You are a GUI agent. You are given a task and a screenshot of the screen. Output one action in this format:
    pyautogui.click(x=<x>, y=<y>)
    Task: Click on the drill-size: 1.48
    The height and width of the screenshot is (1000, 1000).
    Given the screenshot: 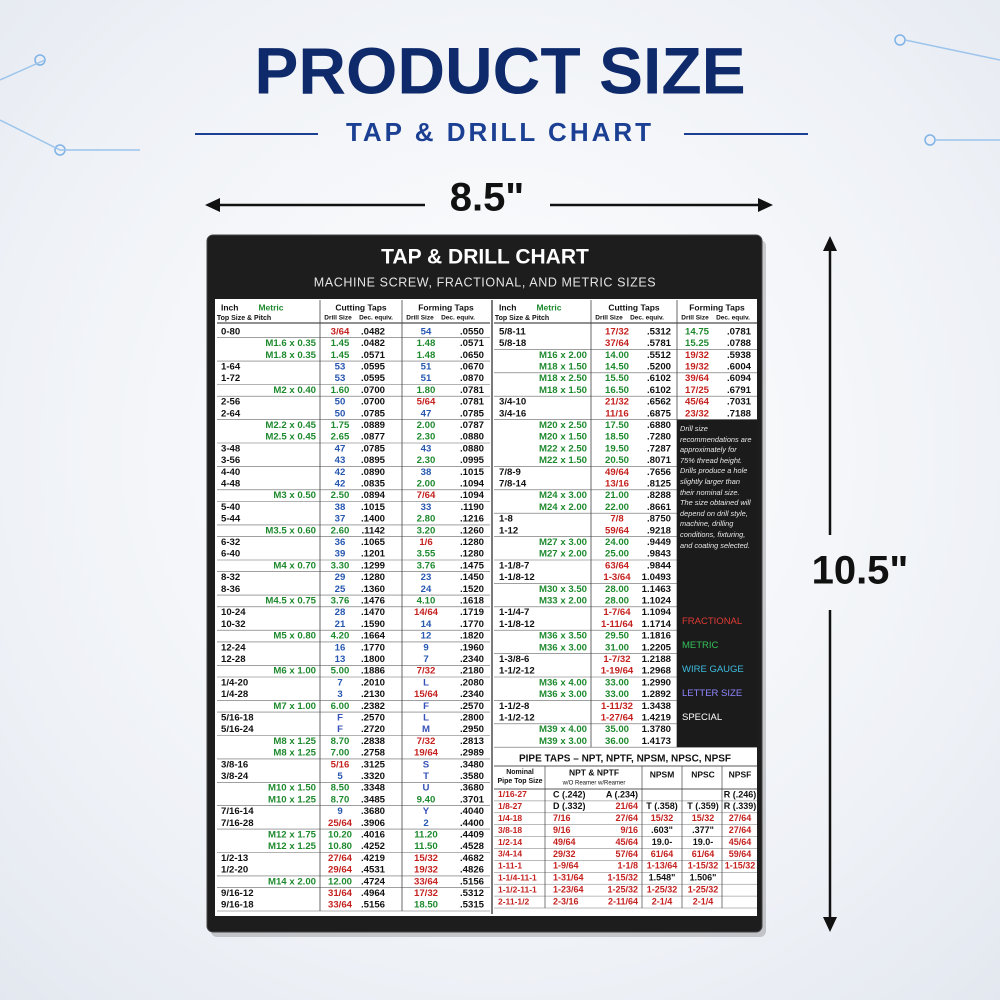 What is the action you would take?
    pyautogui.click(x=426, y=355)
    